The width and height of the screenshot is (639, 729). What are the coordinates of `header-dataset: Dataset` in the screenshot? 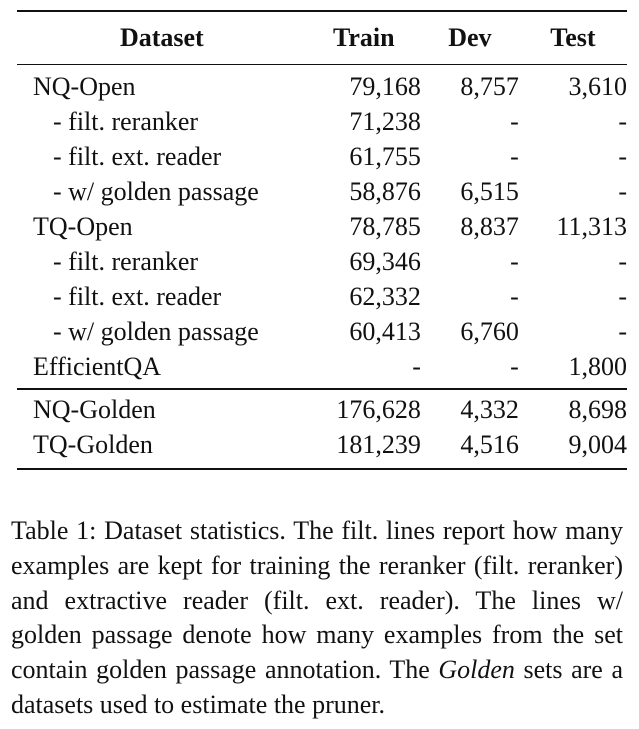 It's located at (161, 37).